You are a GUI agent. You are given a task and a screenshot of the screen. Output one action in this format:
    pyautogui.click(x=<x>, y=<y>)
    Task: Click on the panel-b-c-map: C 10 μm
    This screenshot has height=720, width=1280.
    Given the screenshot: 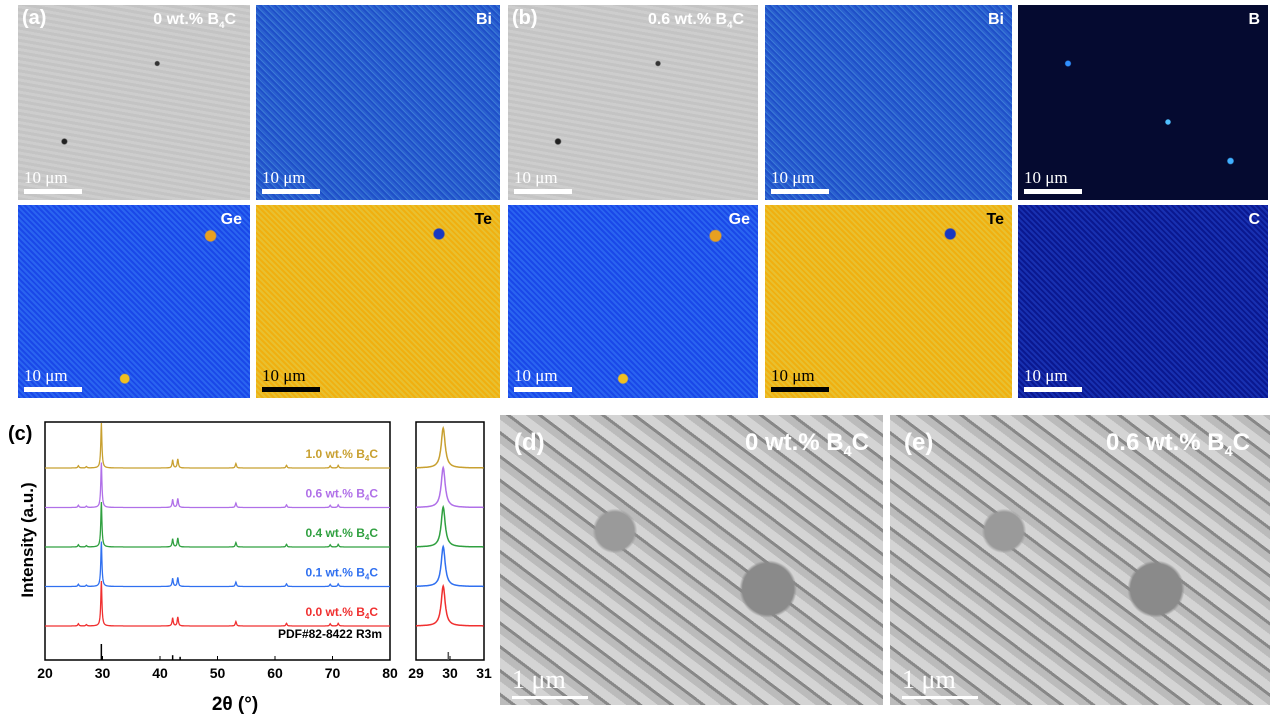 What is the action you would take?
    pyautogui.click(x=1143, y=301)
    